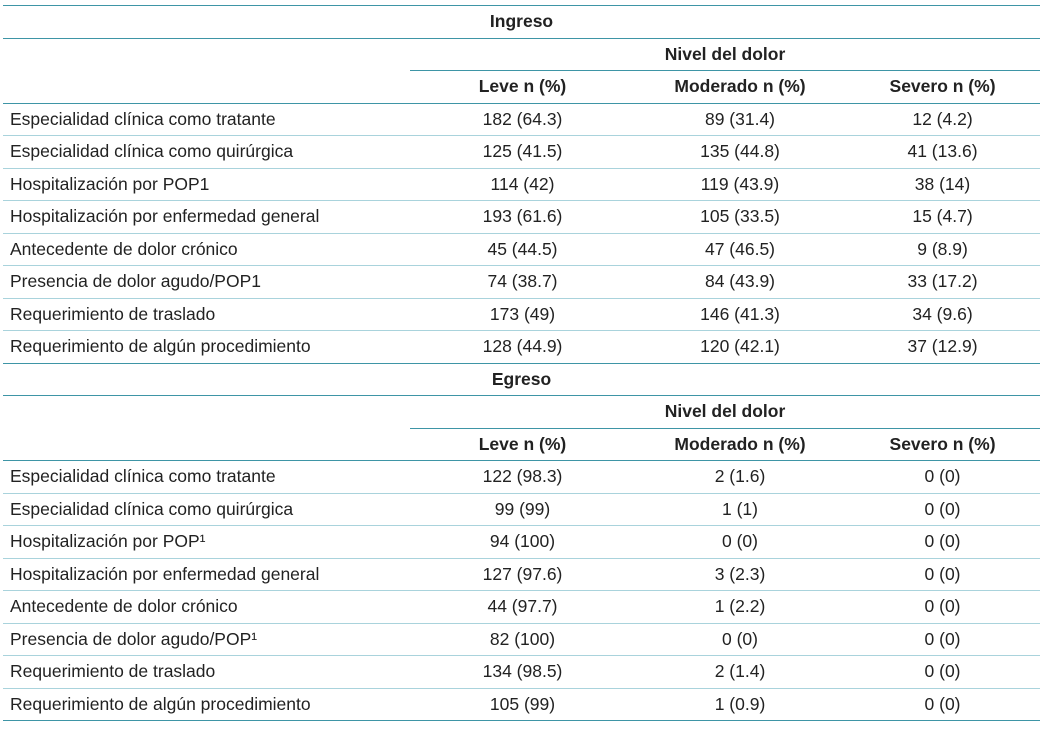 This screenshot has width=1045, height=729. What do you see at coordinates (740, 184) in the screenshot?
I see `cell: 119 (43.9)` at bounding box center [740, 184].